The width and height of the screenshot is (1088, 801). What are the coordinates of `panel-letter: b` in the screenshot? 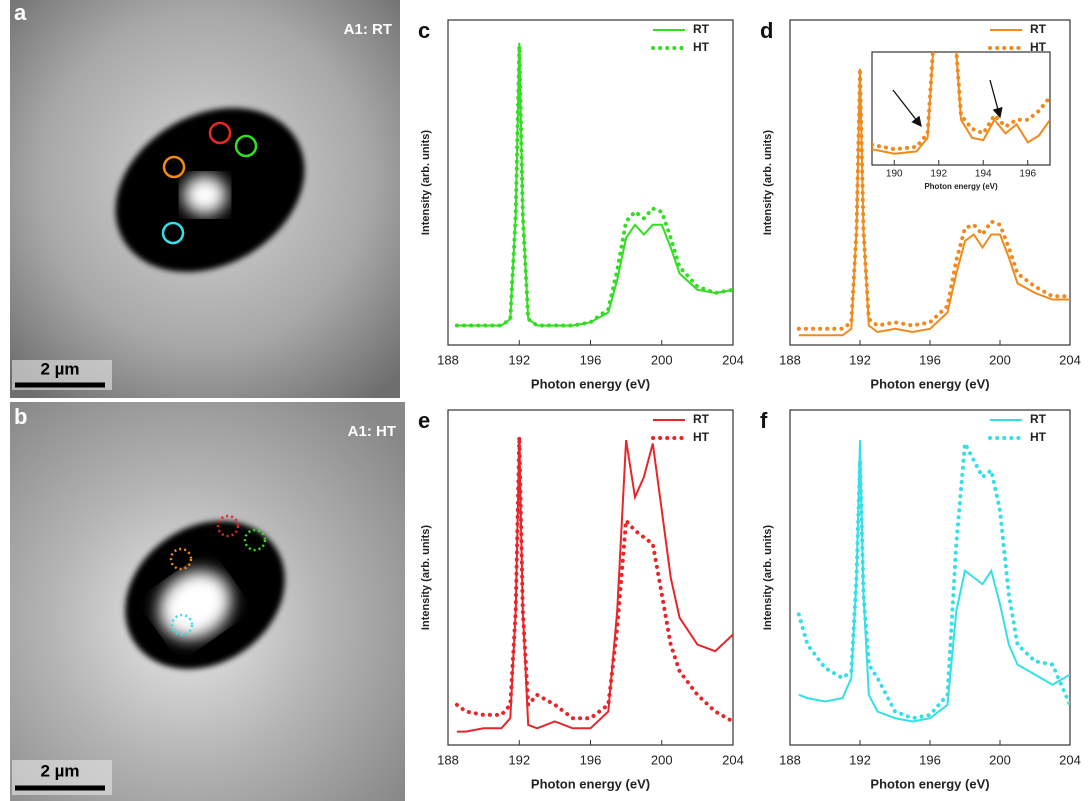 It's located at (20, 416).